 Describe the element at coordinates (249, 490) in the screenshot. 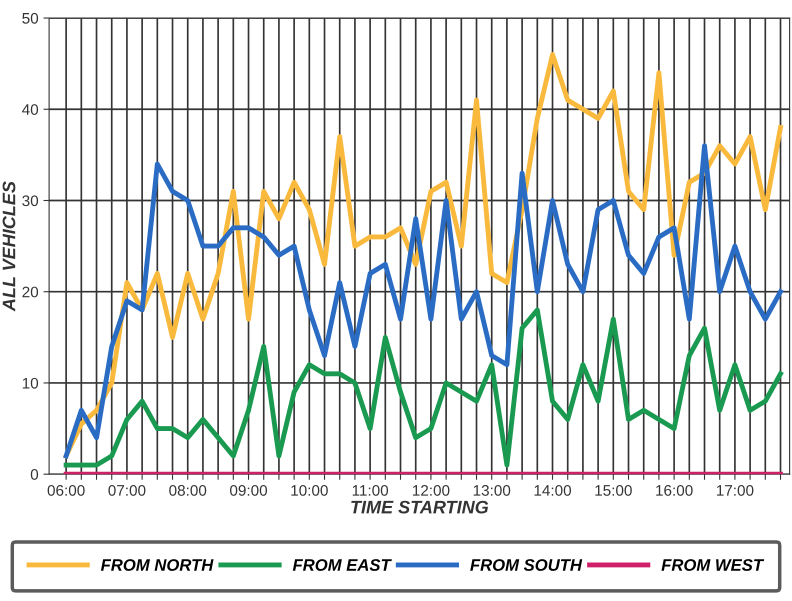

I see `x-tick-label: 09:00` at that location.